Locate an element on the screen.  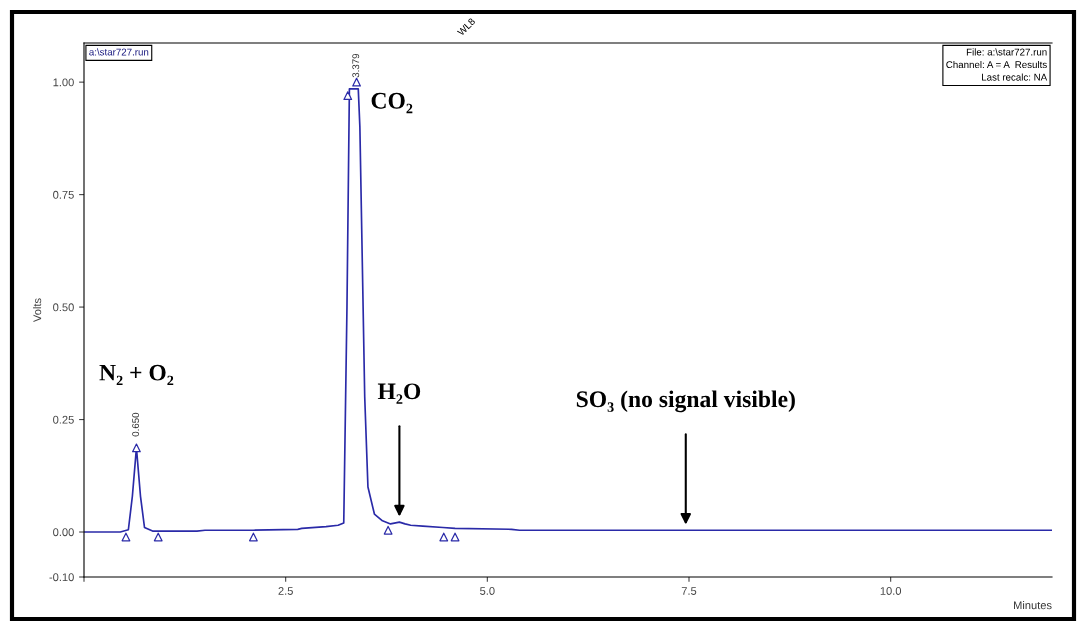
y-axis-title: Volts is located at coordinates (37, 310).